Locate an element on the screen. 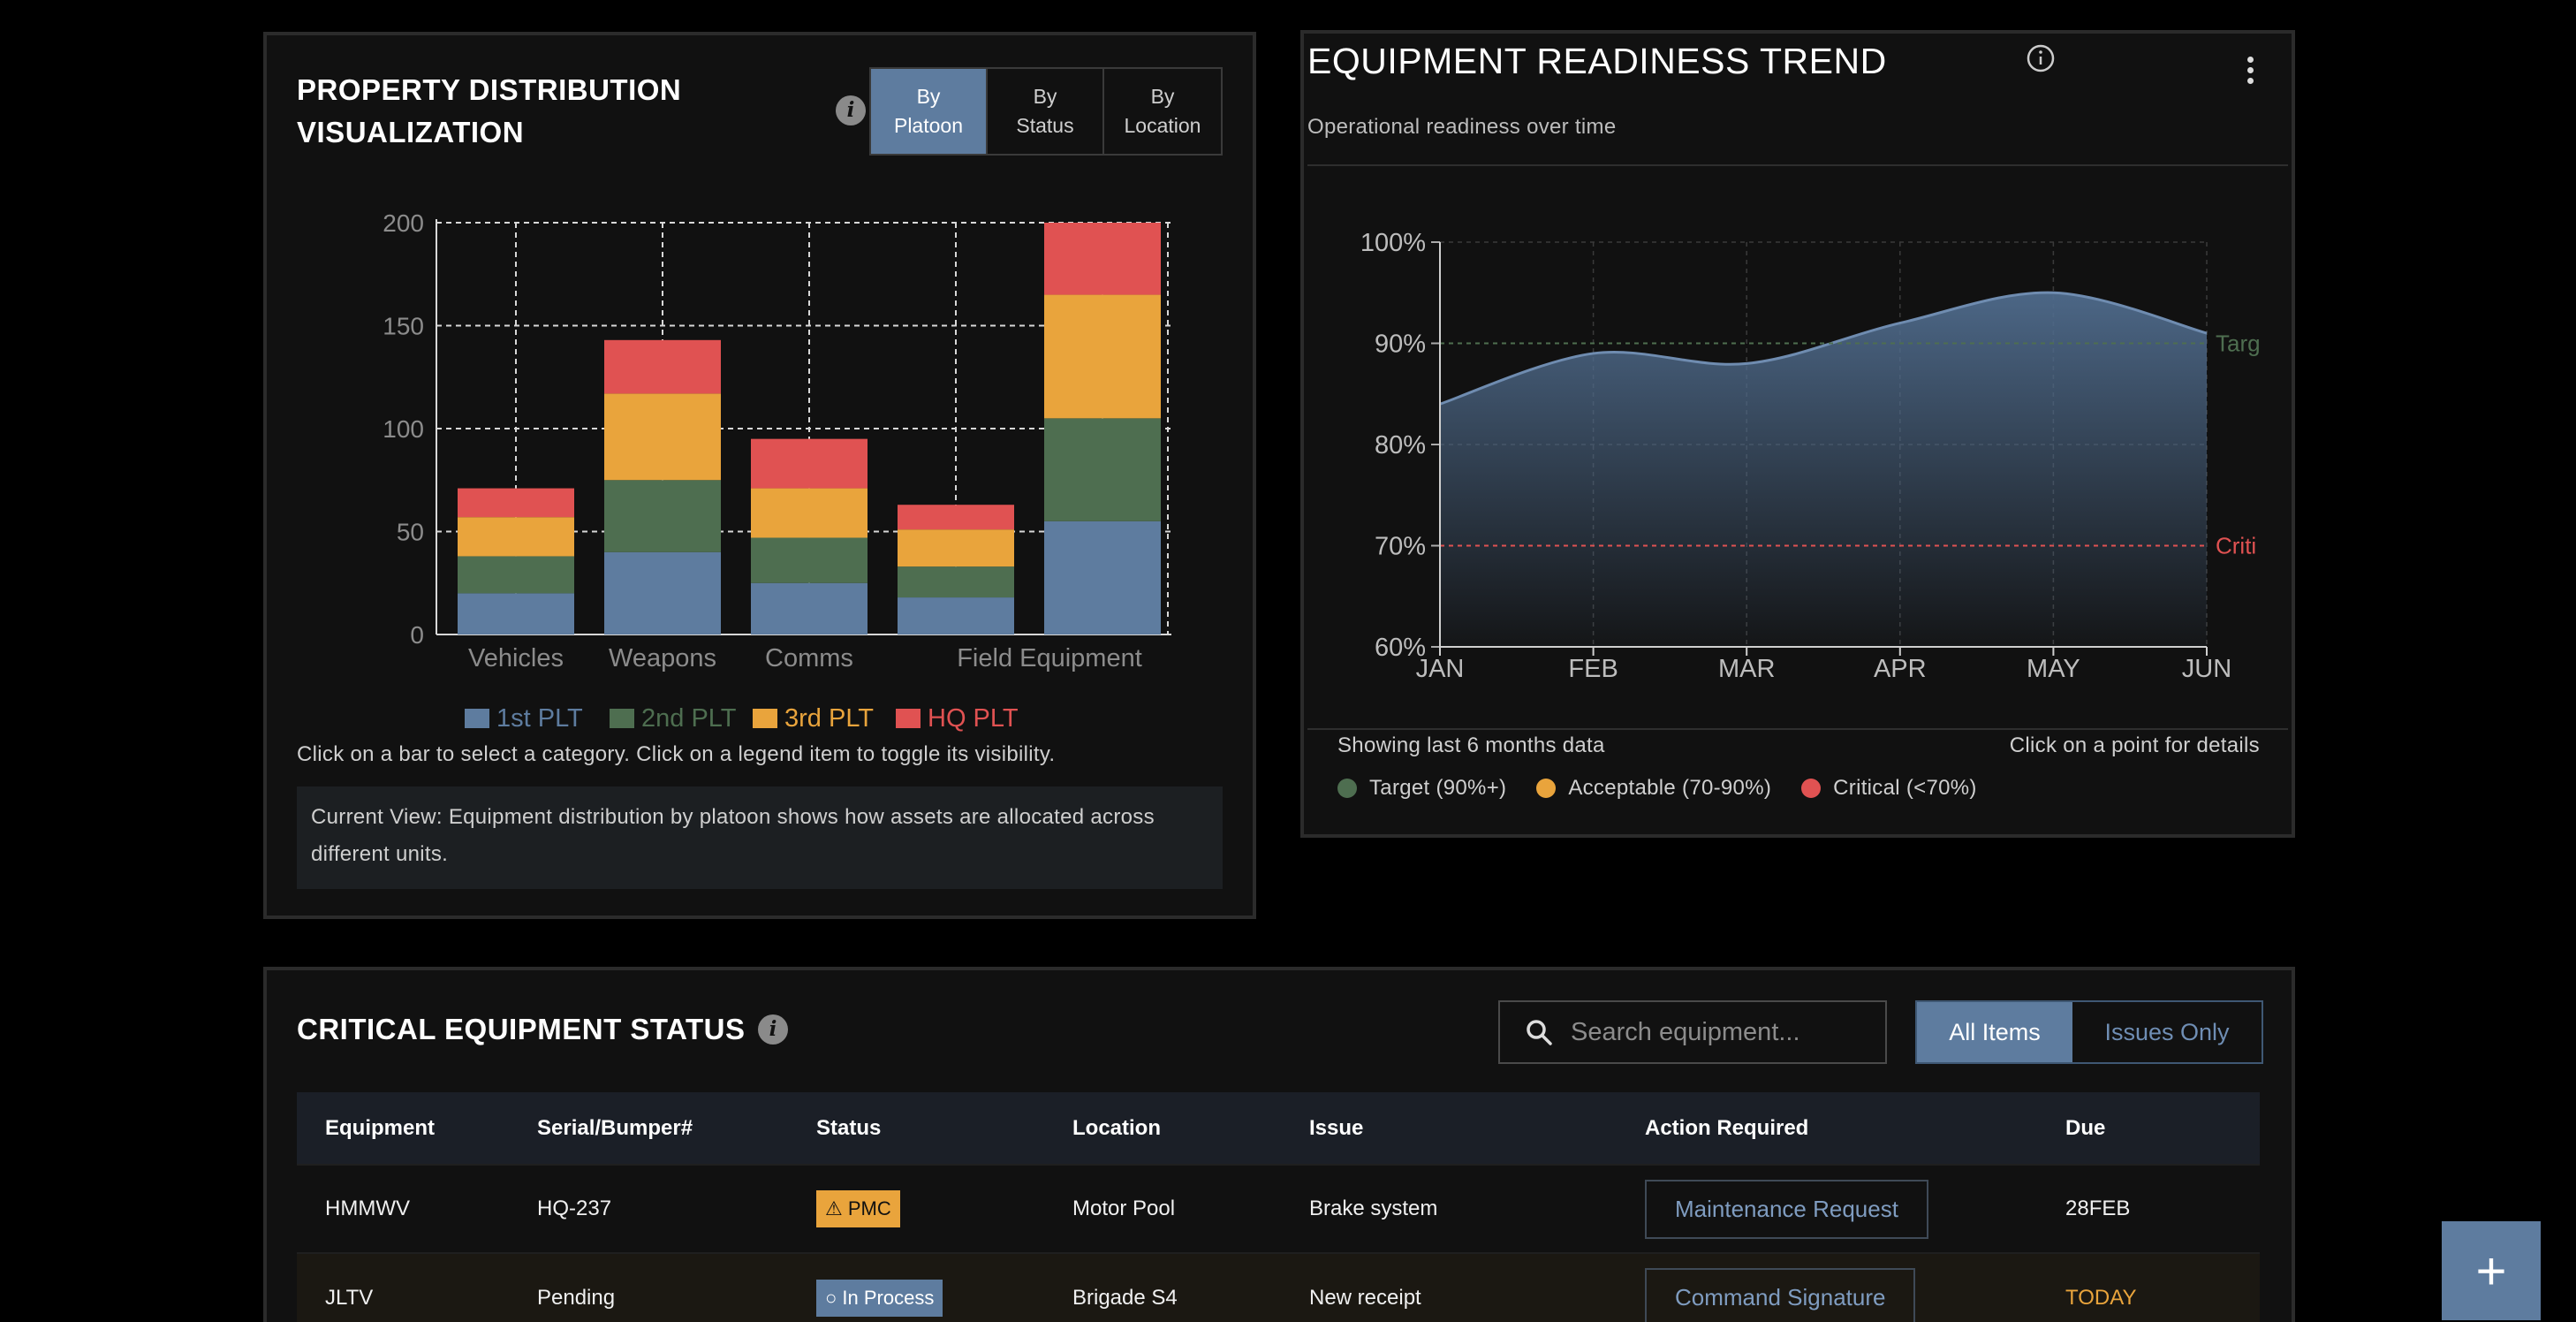  column-header: Status is located at coordinates (916, 1128).